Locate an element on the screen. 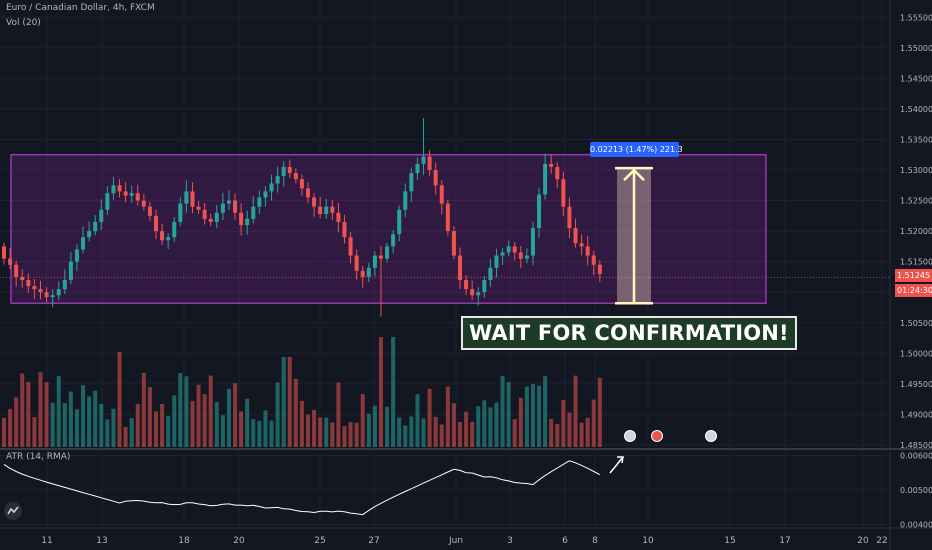  price-tick-label: 1.53000 is located at coordinates (916, 170).